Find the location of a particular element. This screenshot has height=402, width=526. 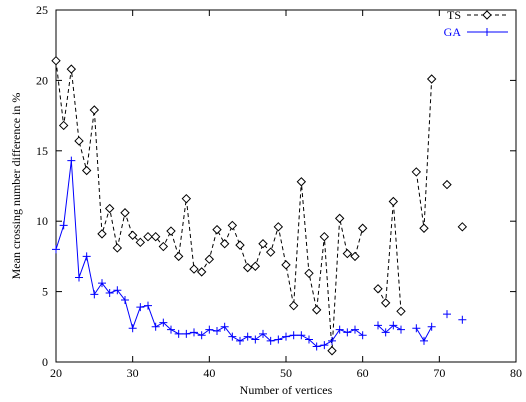

y-tick-label: 0 is located at coordinates (45, 362).